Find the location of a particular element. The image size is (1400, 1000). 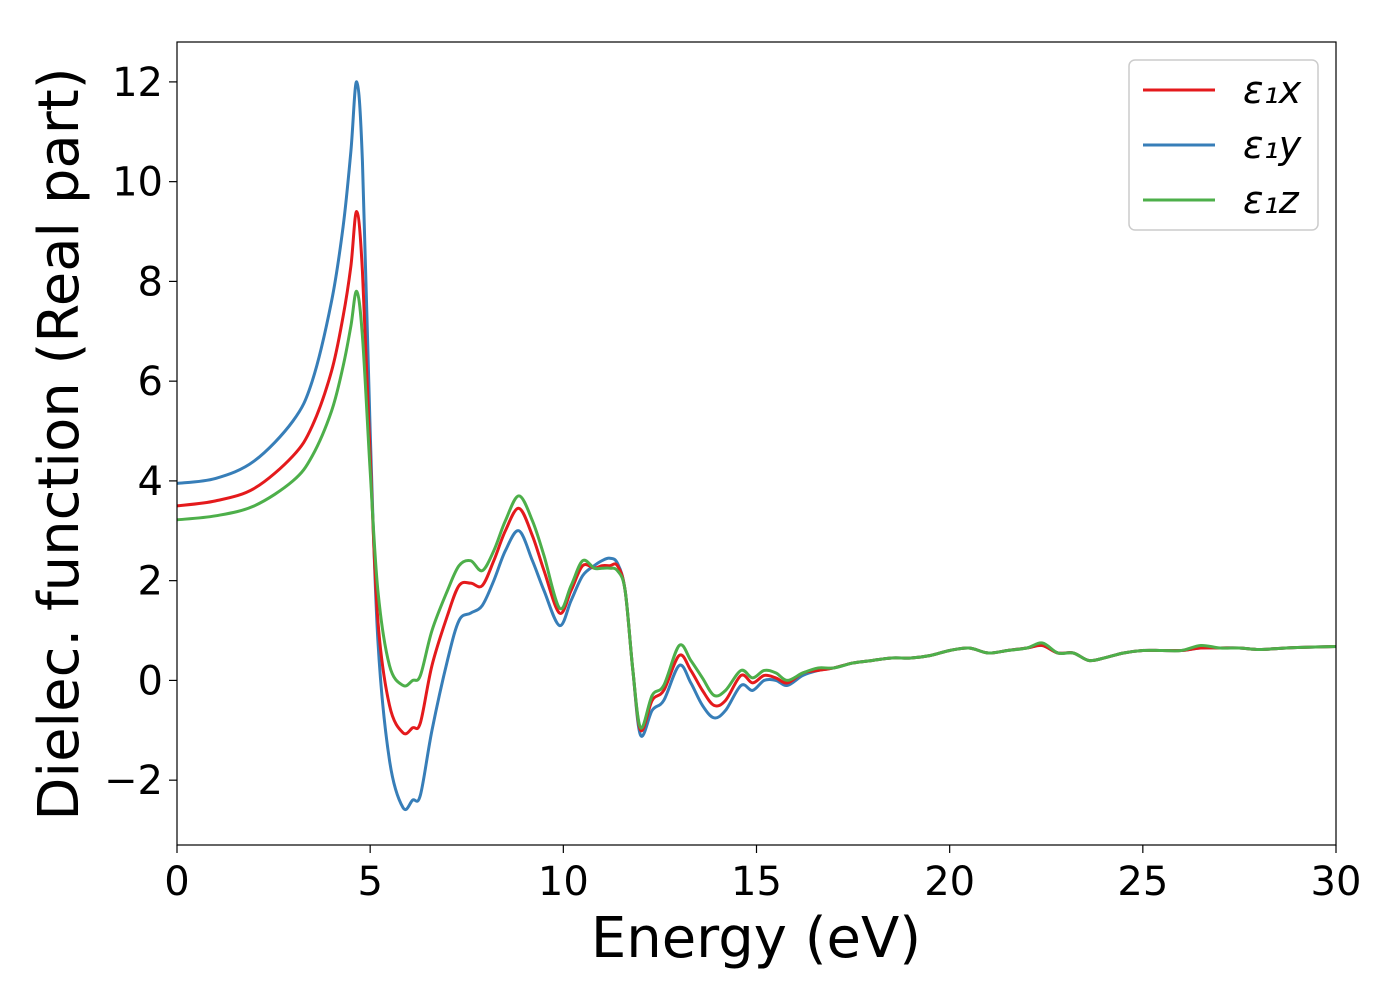

y-tick-label: 6 is located at coordinates (150, 382).